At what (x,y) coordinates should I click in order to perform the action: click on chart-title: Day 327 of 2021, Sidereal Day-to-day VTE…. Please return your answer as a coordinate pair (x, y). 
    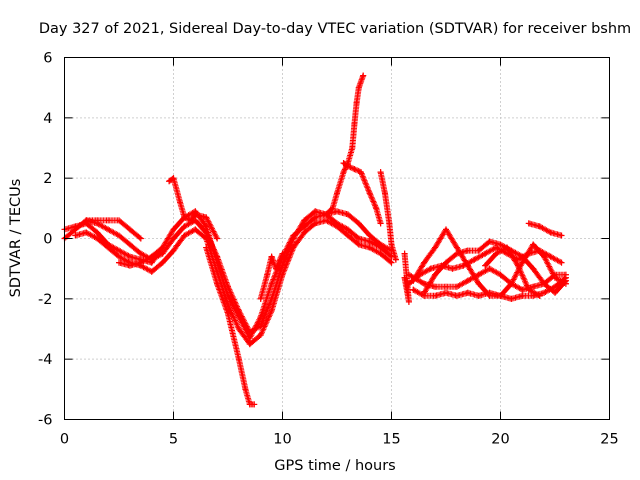
    Looking at the image, I should click on (335, 29).